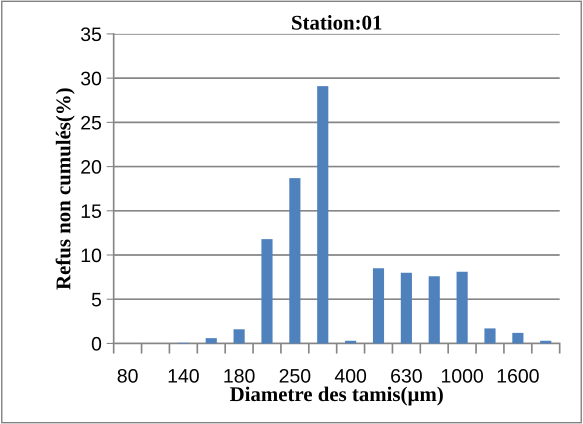 Image resolution: width=583 pixels, height=424 pixels. What do you see at coordinates (295, 375) in the screenshot?
I see `x-tick-label: 250` at bounding box center [295, 375].